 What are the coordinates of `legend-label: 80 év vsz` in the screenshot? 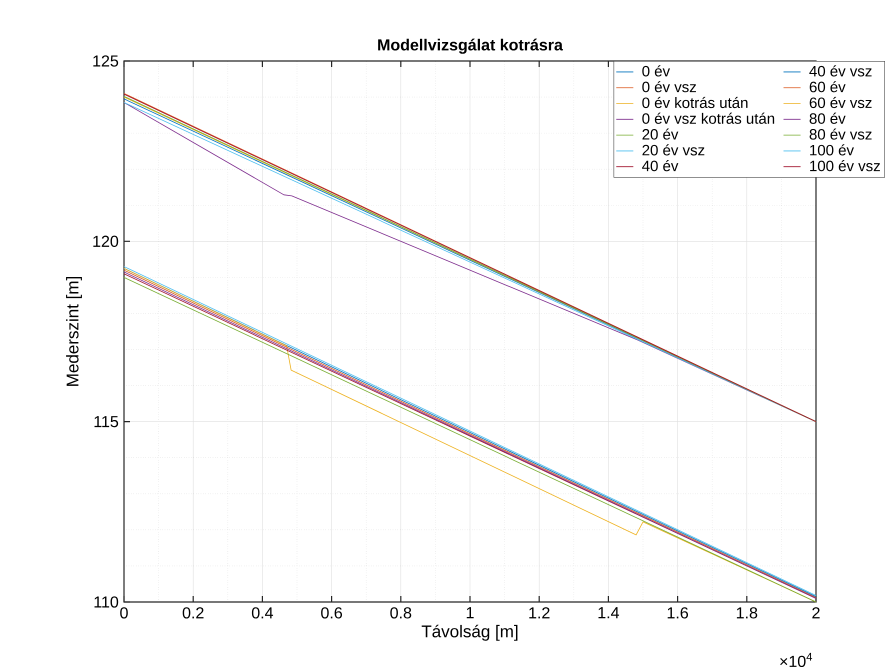 It's located at (841, 134).